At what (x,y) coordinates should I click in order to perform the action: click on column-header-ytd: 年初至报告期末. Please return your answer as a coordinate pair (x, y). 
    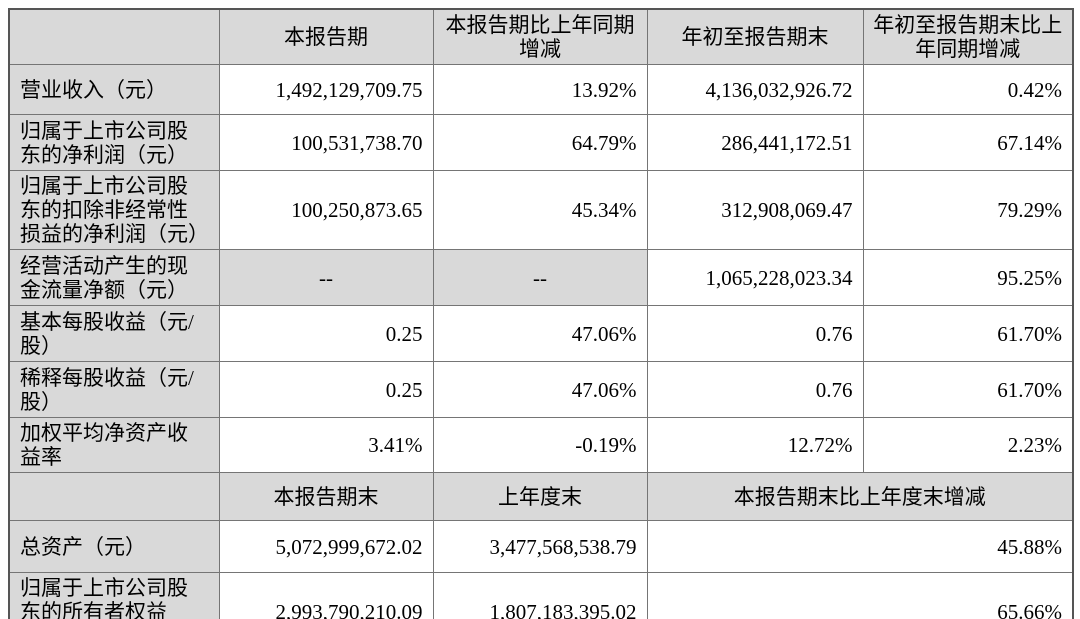
    Looking at the image, I should click on (755, 36).